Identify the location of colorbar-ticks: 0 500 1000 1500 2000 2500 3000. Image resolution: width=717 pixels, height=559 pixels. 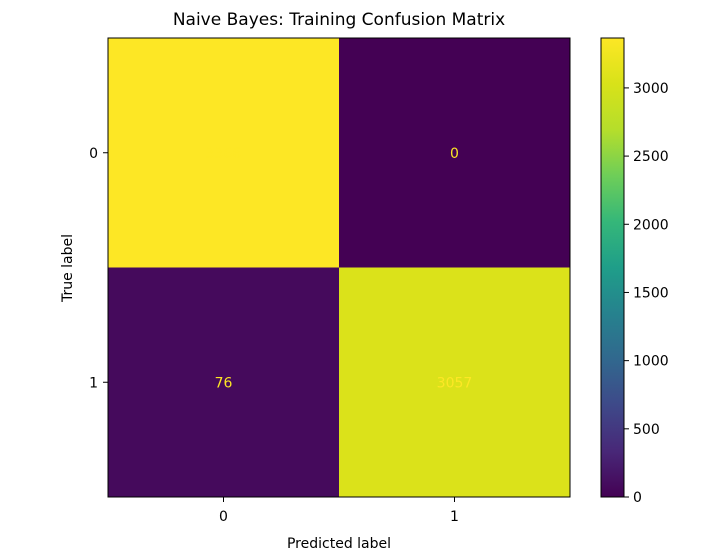
(646, 293).